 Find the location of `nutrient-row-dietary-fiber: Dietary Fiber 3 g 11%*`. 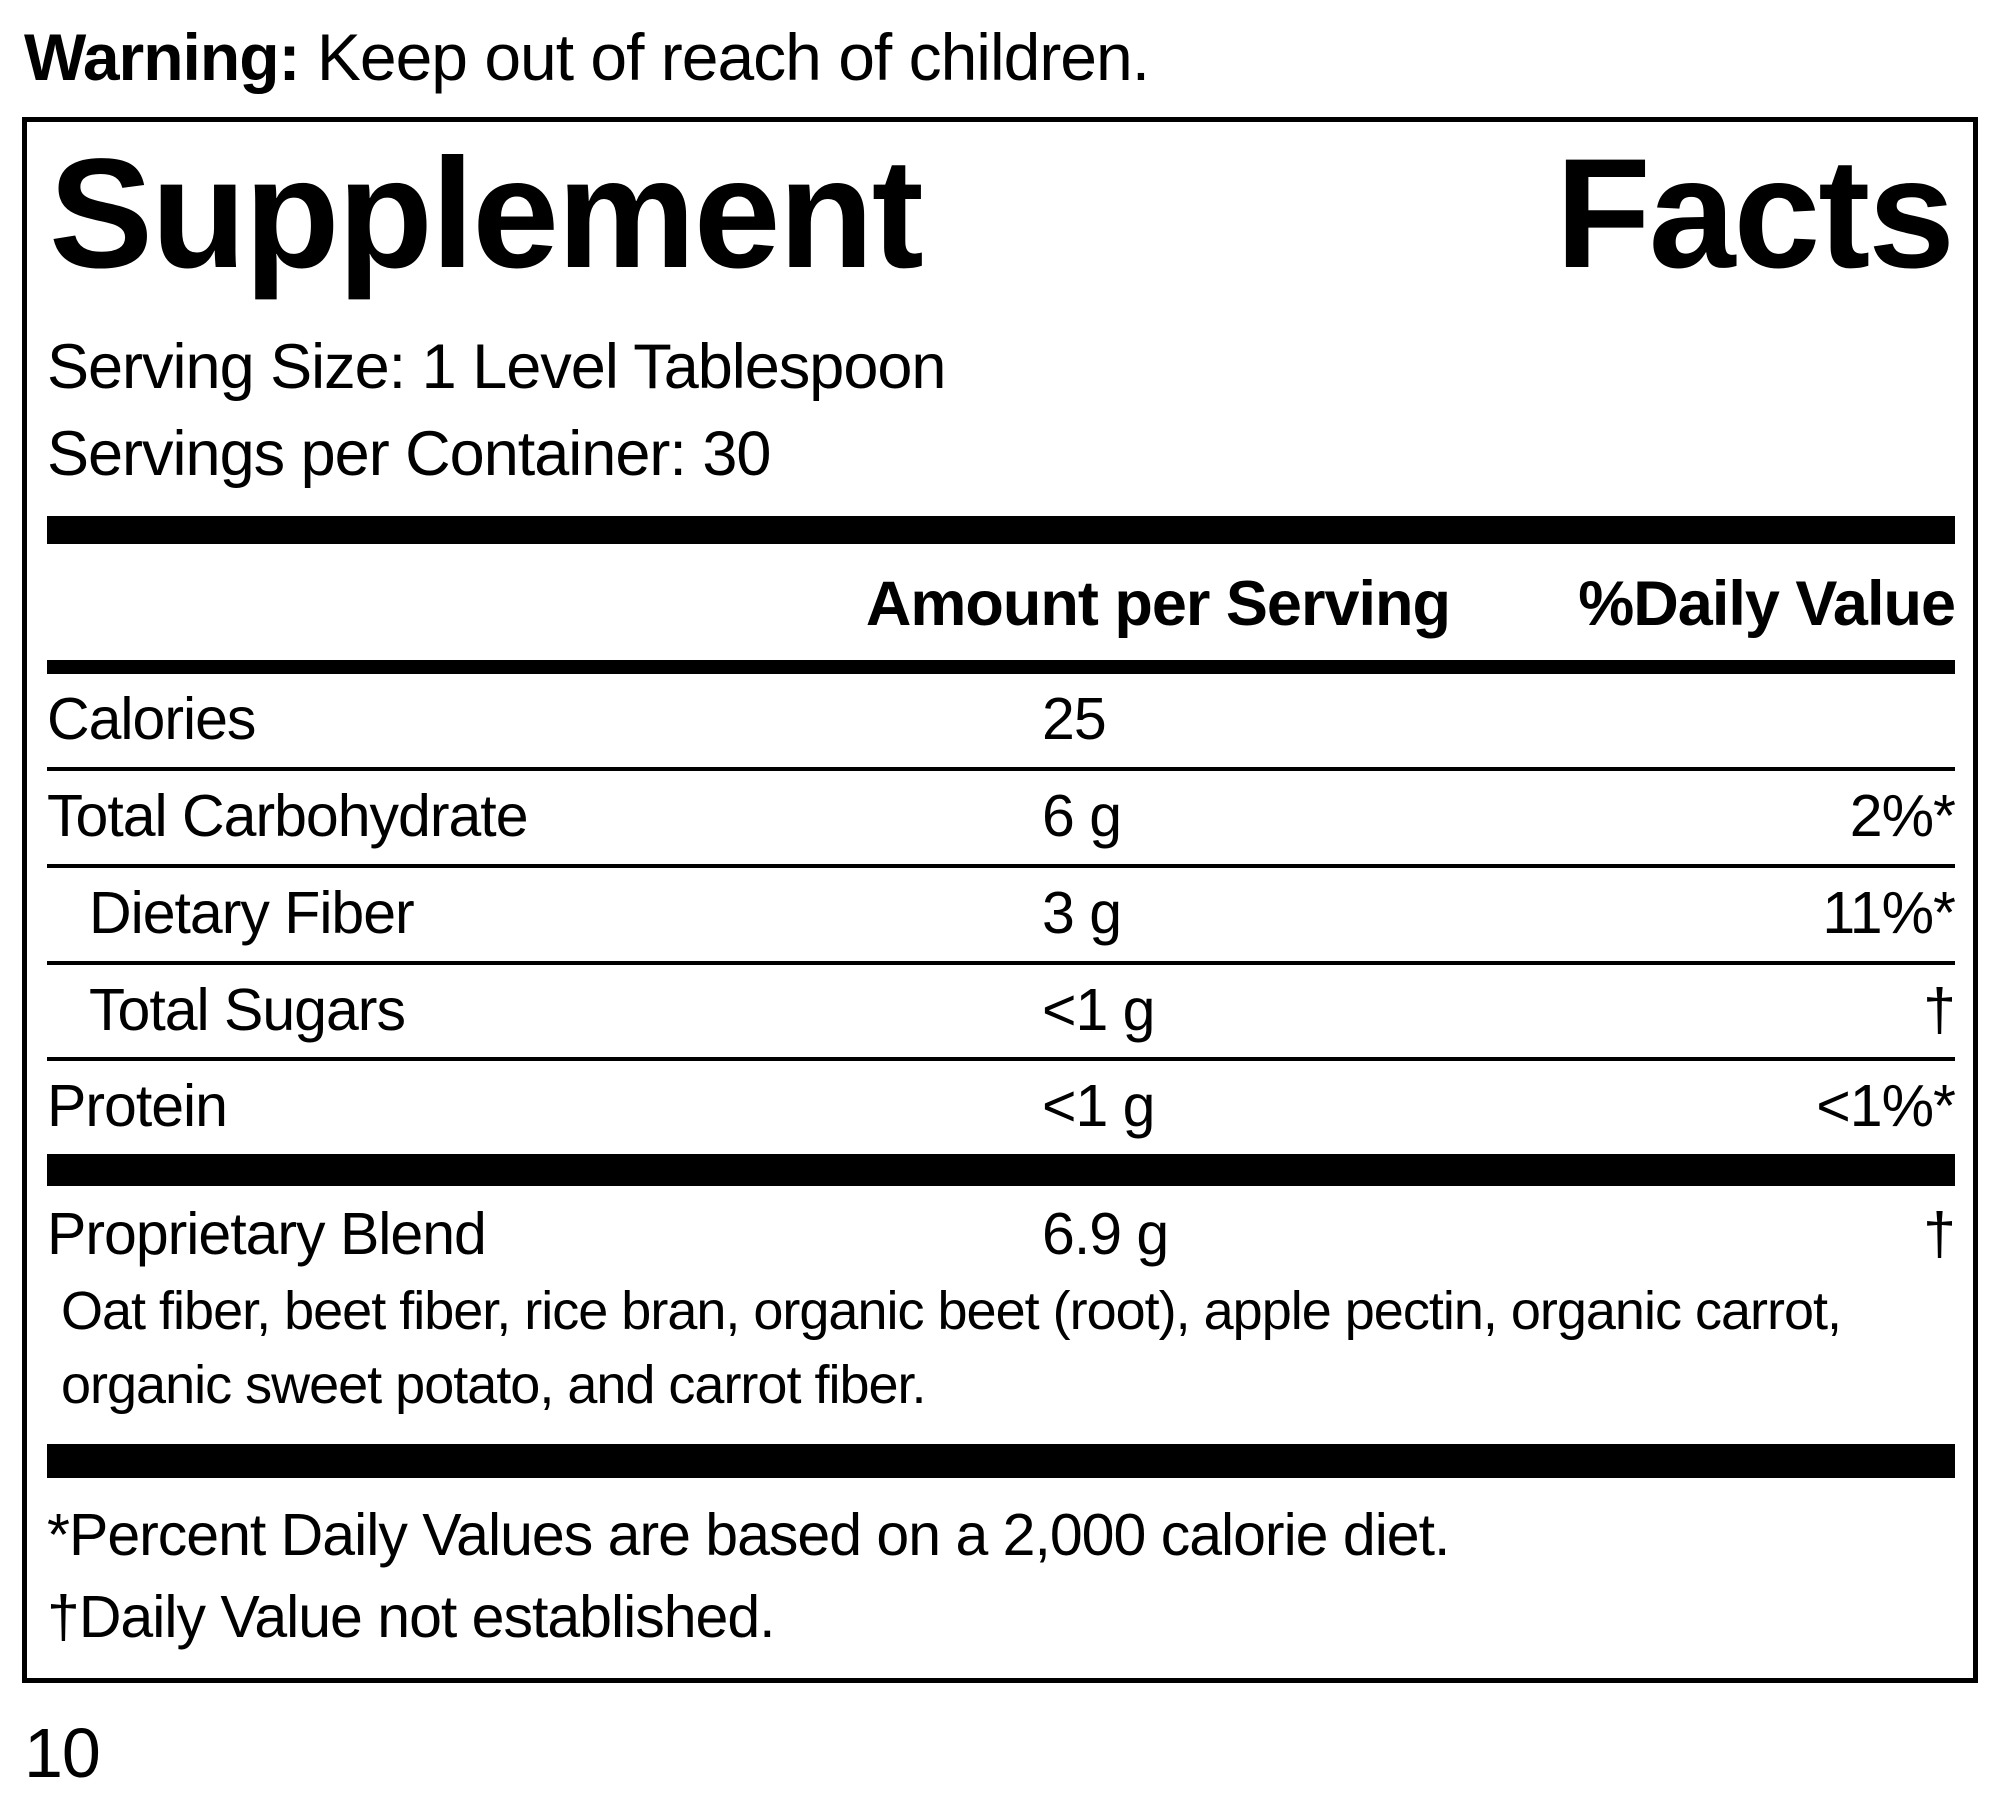

nutrient-row-dietary-fiber: Dietary Fiber 3 g 11%* is located at coordinates (1001, 916).